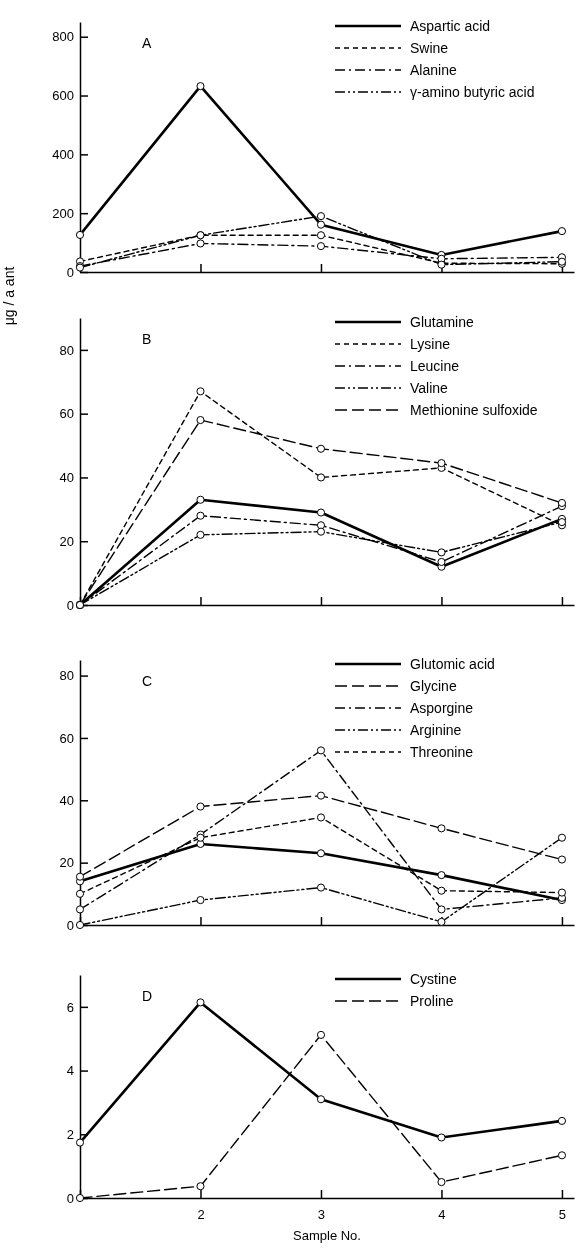  What do you see at coordinates (327, 1235) in the screenshot?
I see `x-axis-title: Sample No.` at bounding box center [327, 1235].